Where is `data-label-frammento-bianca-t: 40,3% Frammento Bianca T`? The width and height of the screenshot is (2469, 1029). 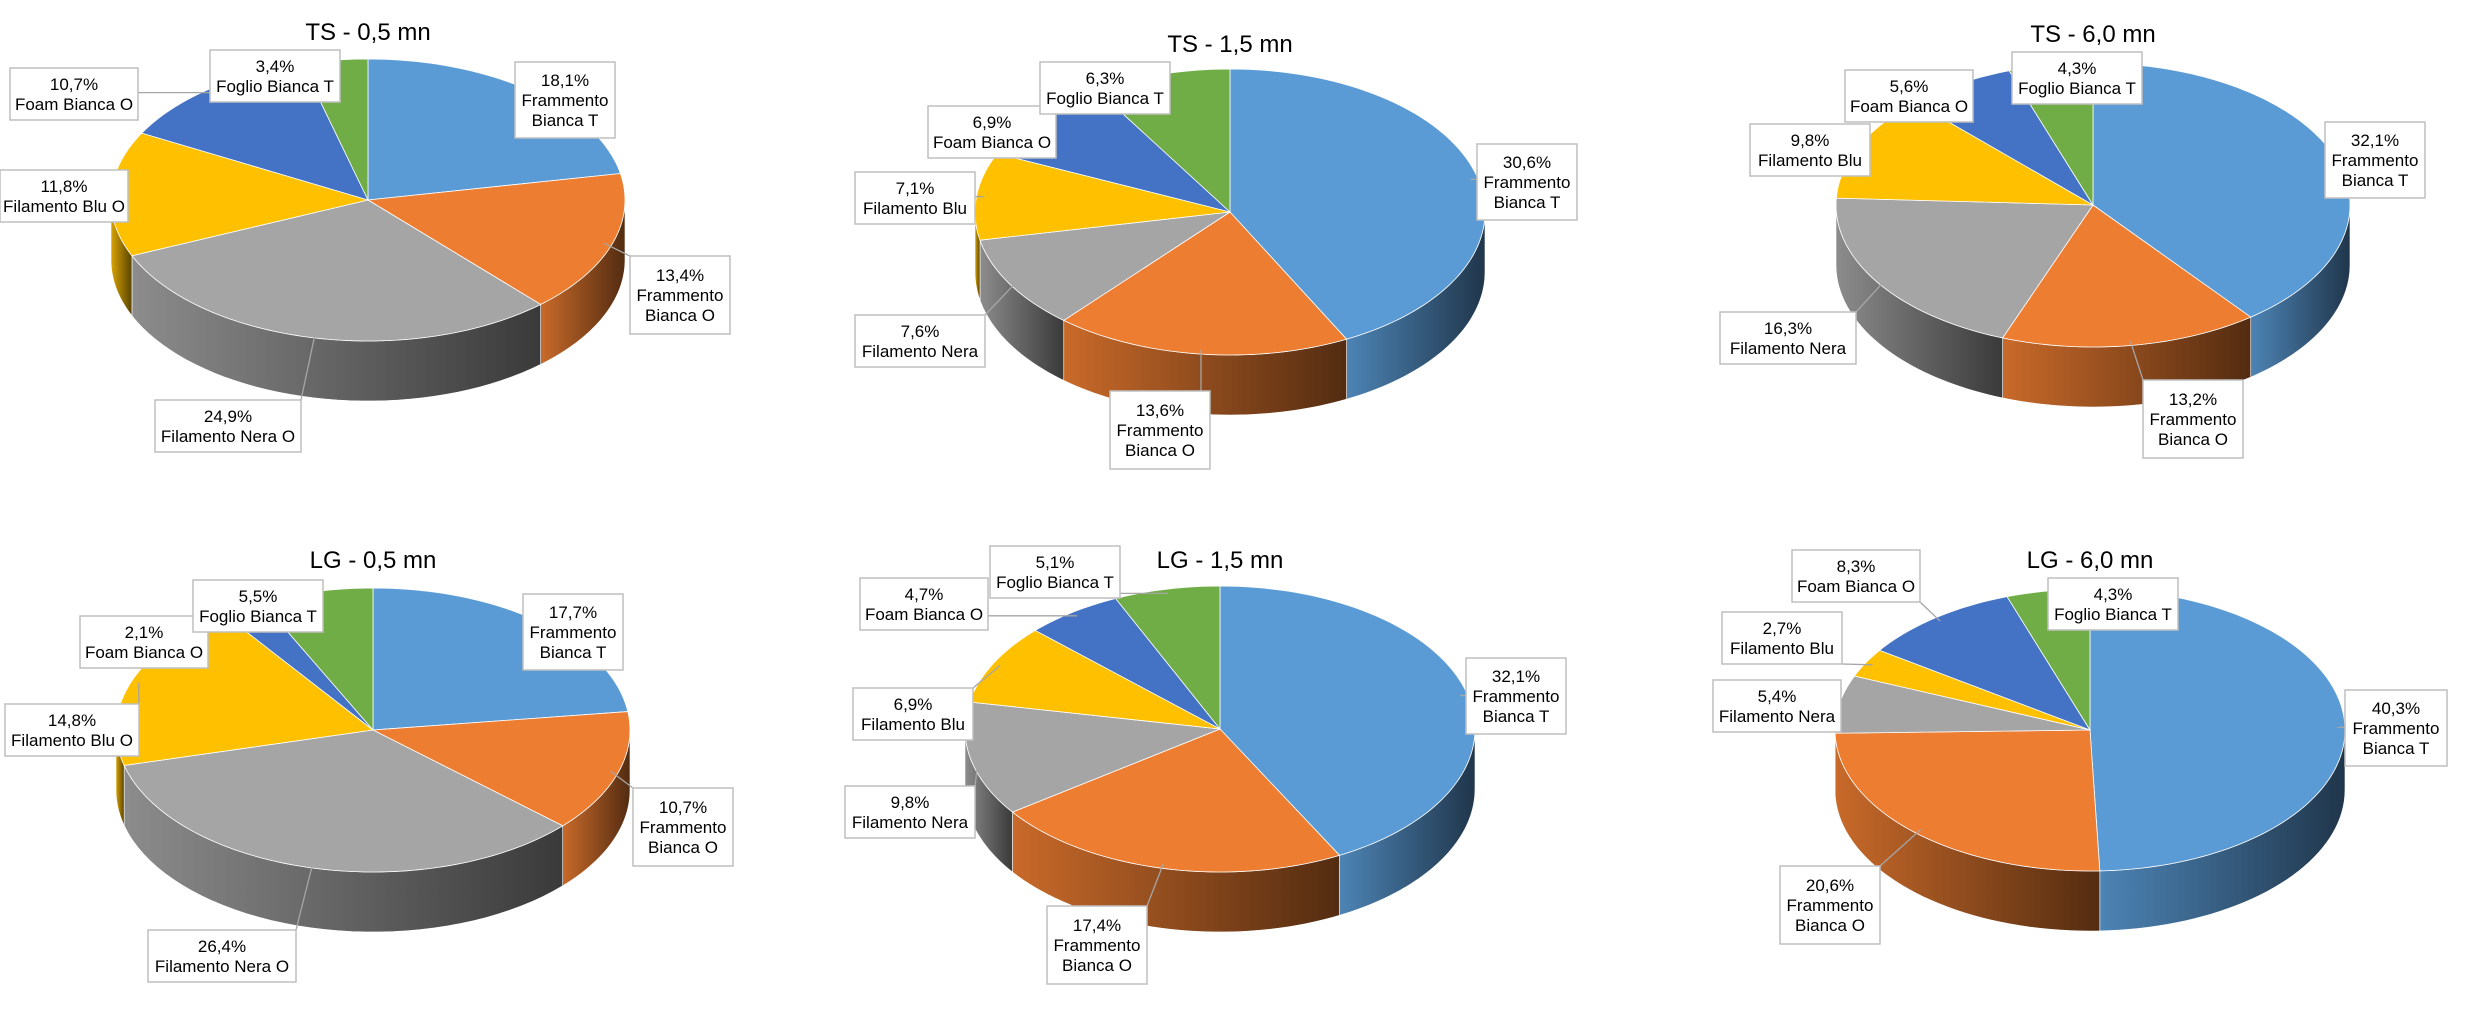 data-label-frammento-bianca-t: 40,3% Frammento Bianca T is located at coordinates (2396, 728).